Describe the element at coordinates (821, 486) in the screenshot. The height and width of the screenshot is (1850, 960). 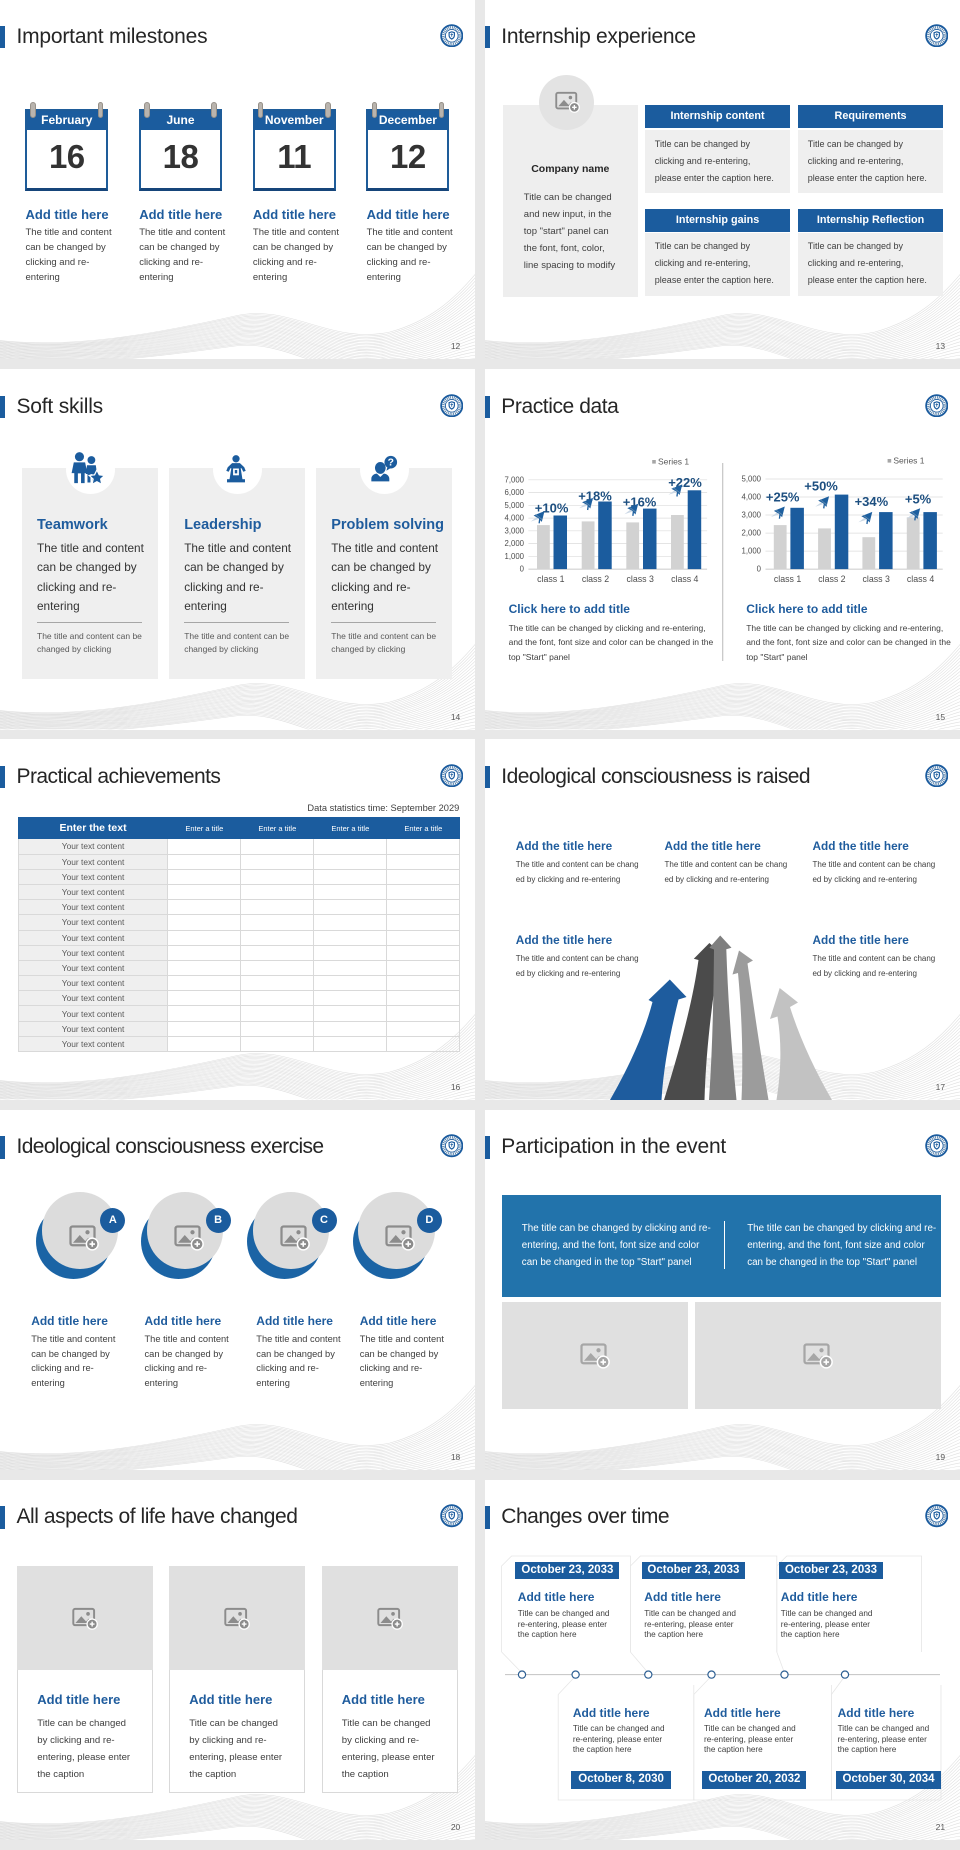
I see `svg-text: +50%` at that location.